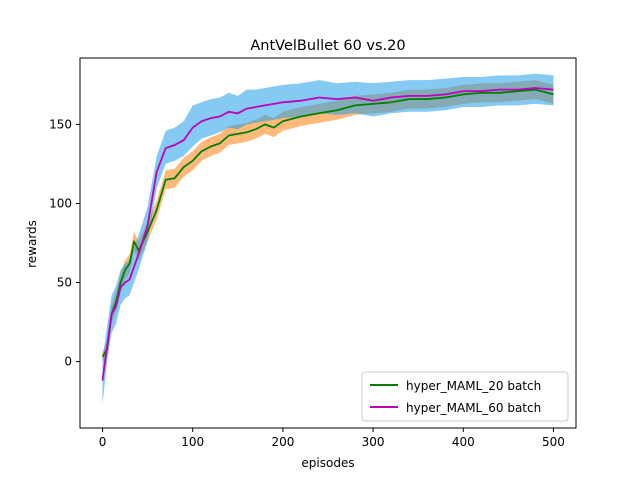  I want to click on legend-box, so click(465, 396).